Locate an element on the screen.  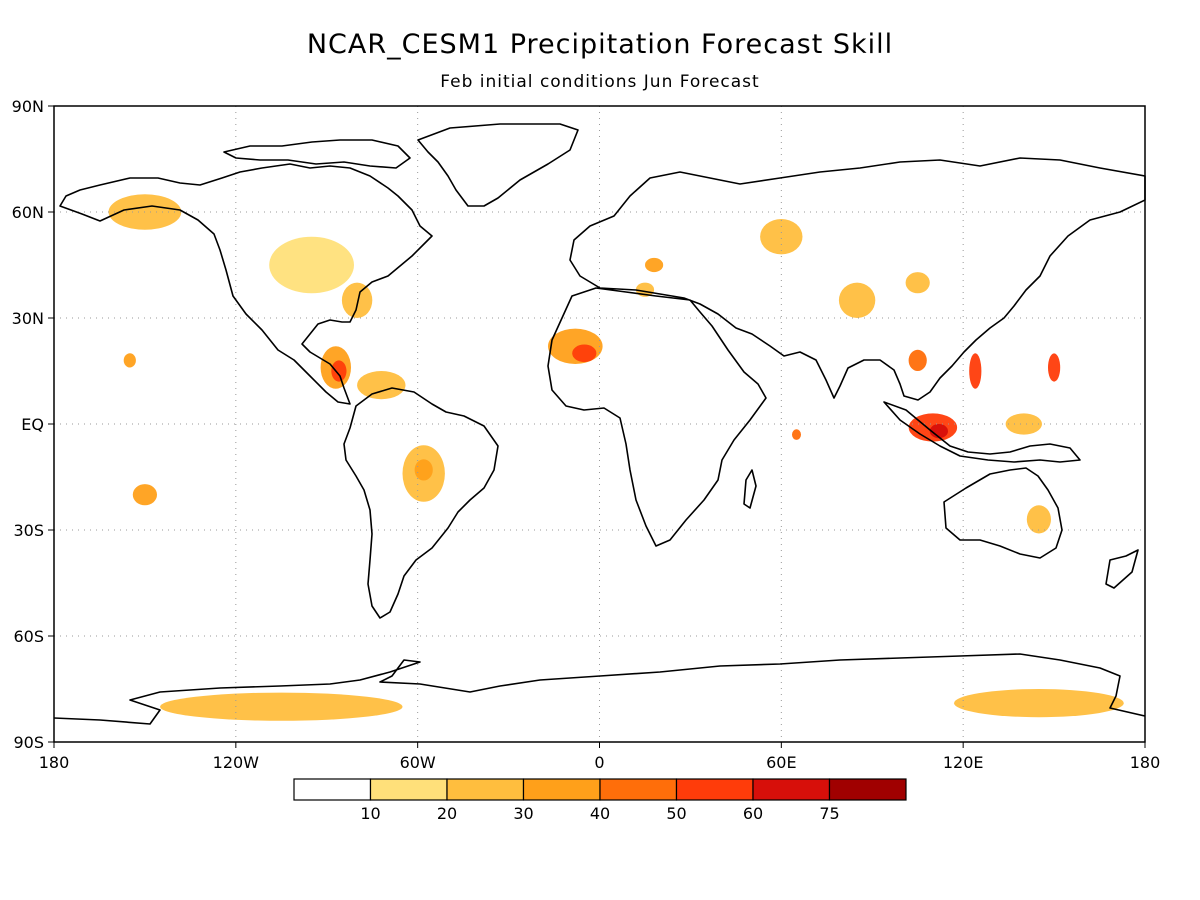
coastline-greenland is located at coordinates (498, 165).